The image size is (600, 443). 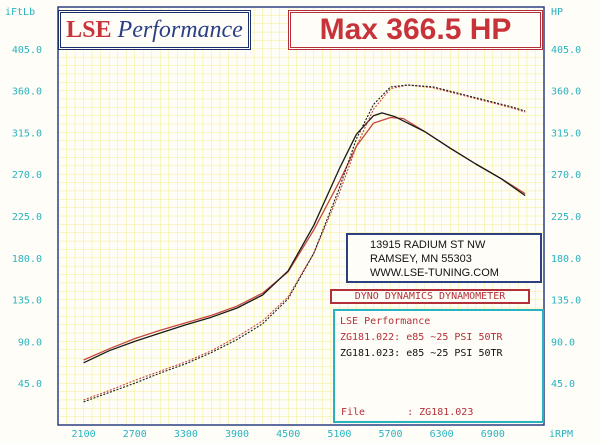 I want to click on y-tick-label-right: 135.0, so click(x=566, y=301).